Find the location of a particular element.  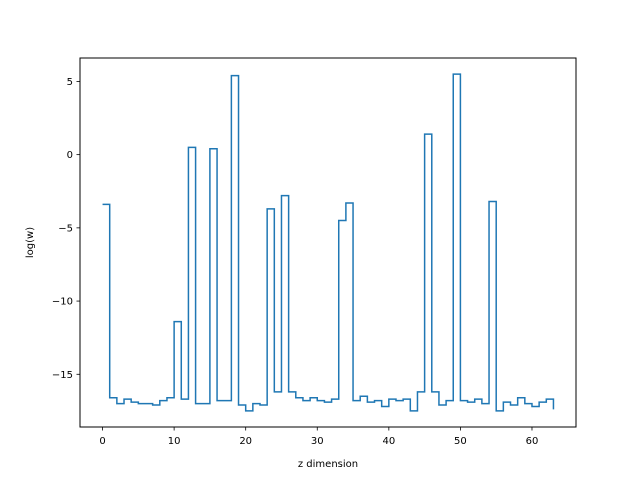

x-tick-label: 60 is located at coordinates (532, 441).